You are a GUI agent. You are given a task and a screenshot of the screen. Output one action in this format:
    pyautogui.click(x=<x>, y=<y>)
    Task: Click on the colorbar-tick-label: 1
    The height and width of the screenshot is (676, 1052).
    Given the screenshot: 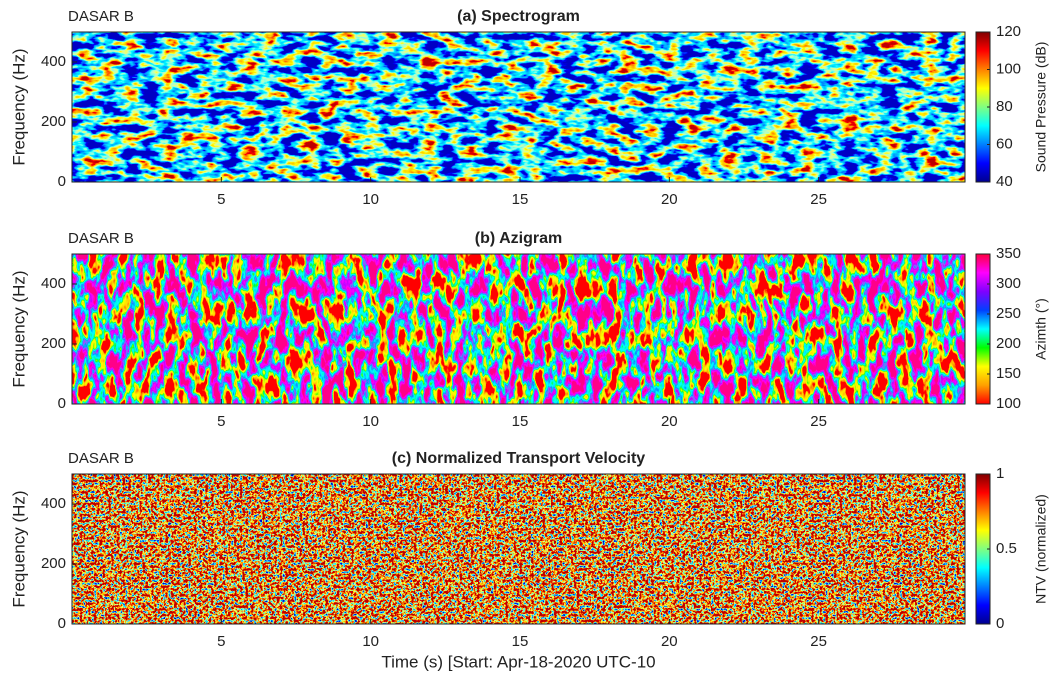 What is the action you would take?
    pyautogui.click(x=1000, y=473)
    